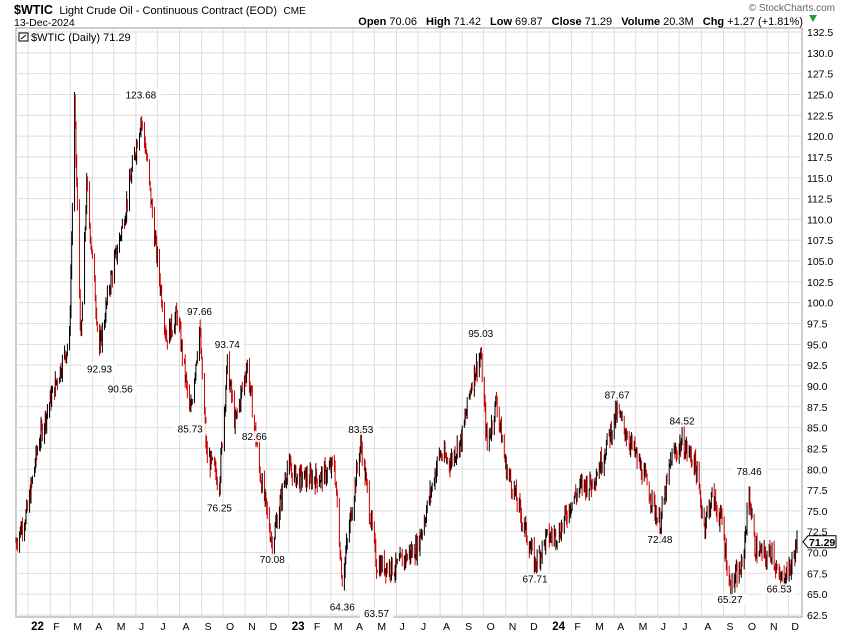 Image resolution: width=850 pixels, height=638 pixels. I want to click on exchange-label: CME, so click(295, 11).